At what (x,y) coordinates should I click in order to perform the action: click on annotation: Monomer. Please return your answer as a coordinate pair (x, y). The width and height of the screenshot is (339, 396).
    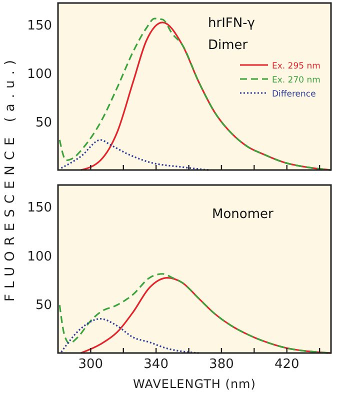
    Looking at the image, I should click on (243, 214).